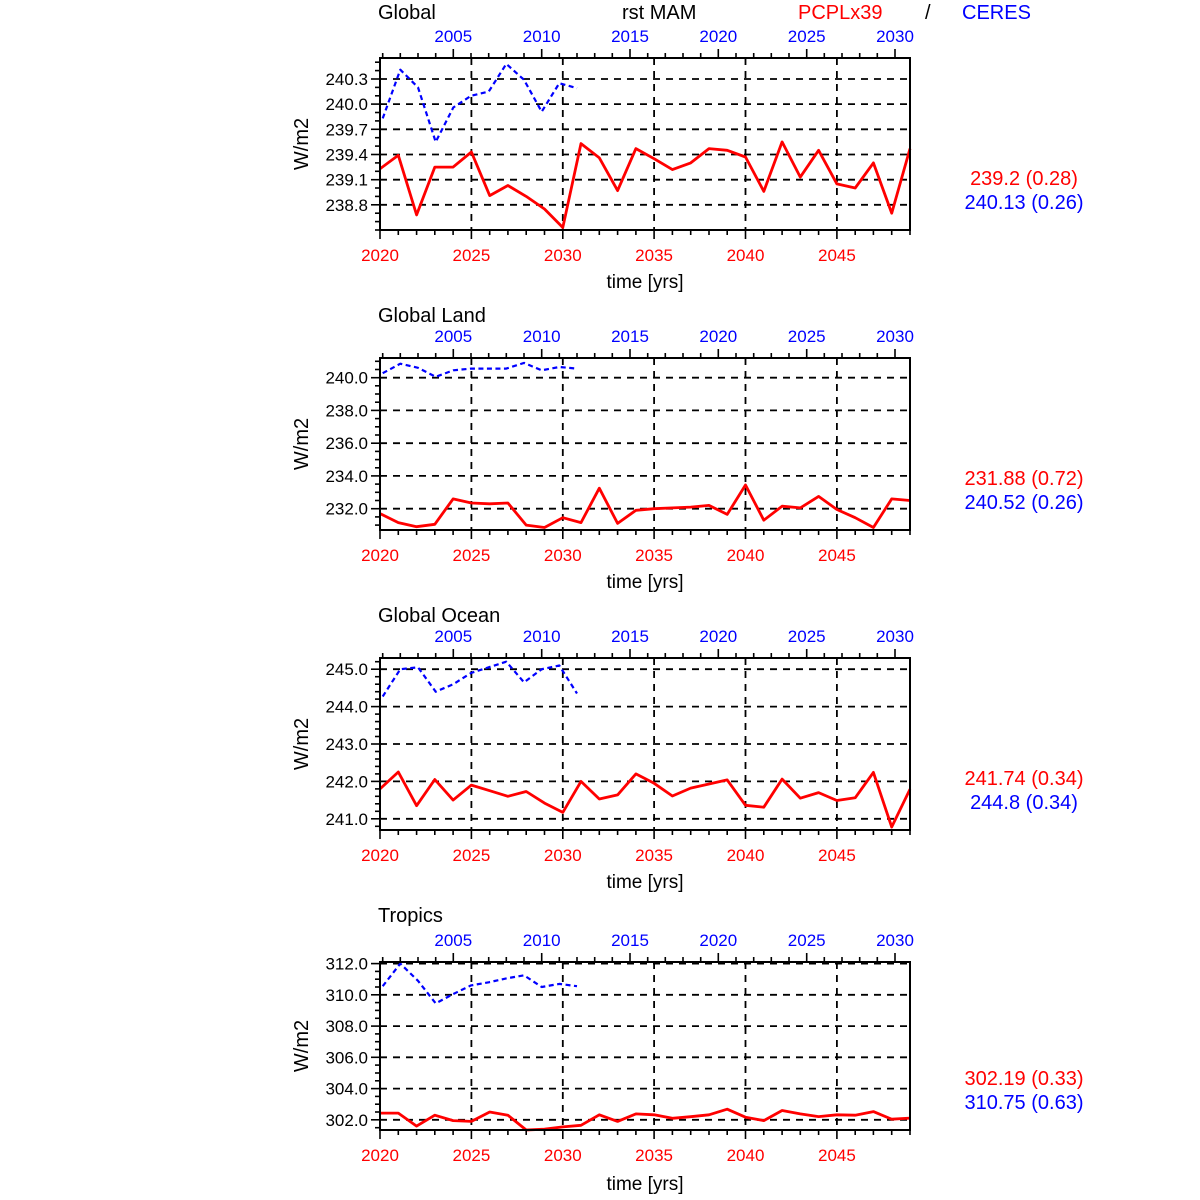 The image size is (1200, 1200). What do you see at coordinates (302, 444) in the screenshot?
I see `y-axis-title-2: W/m2` at bounding box center [302, 444].